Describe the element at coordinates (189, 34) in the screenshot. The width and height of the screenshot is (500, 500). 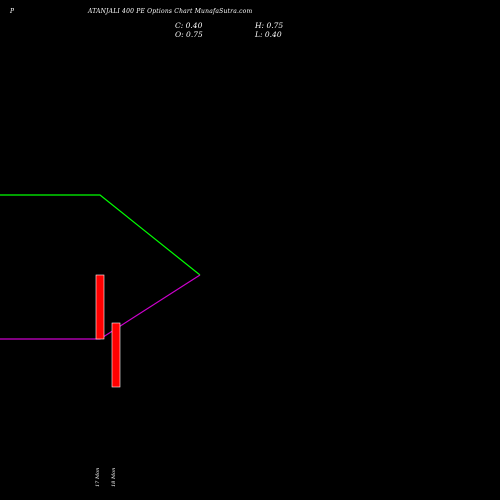
I see `open-value: O: 0.75` at that location.